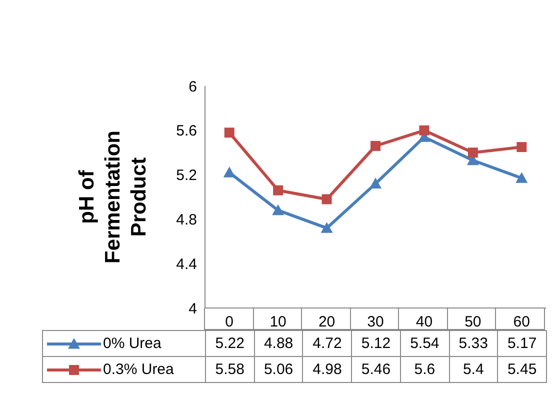  Describe the element at coordinates (376, 343) in the screenshot. I see `data-label: 5.12` at that location.